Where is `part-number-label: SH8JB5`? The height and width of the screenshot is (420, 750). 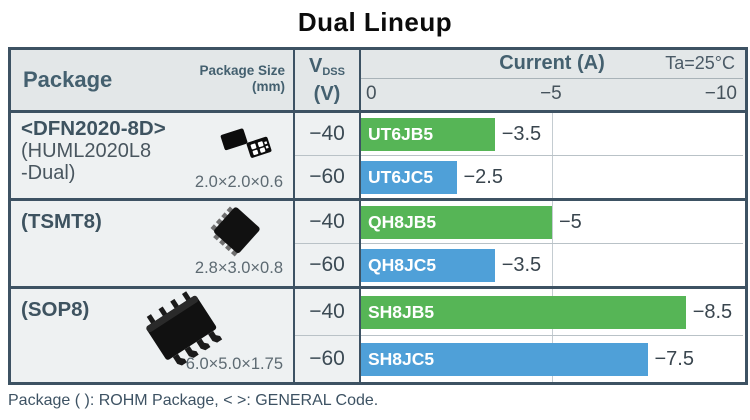 part-number-label: SH8JB5 is located at coordinates (401, 311).